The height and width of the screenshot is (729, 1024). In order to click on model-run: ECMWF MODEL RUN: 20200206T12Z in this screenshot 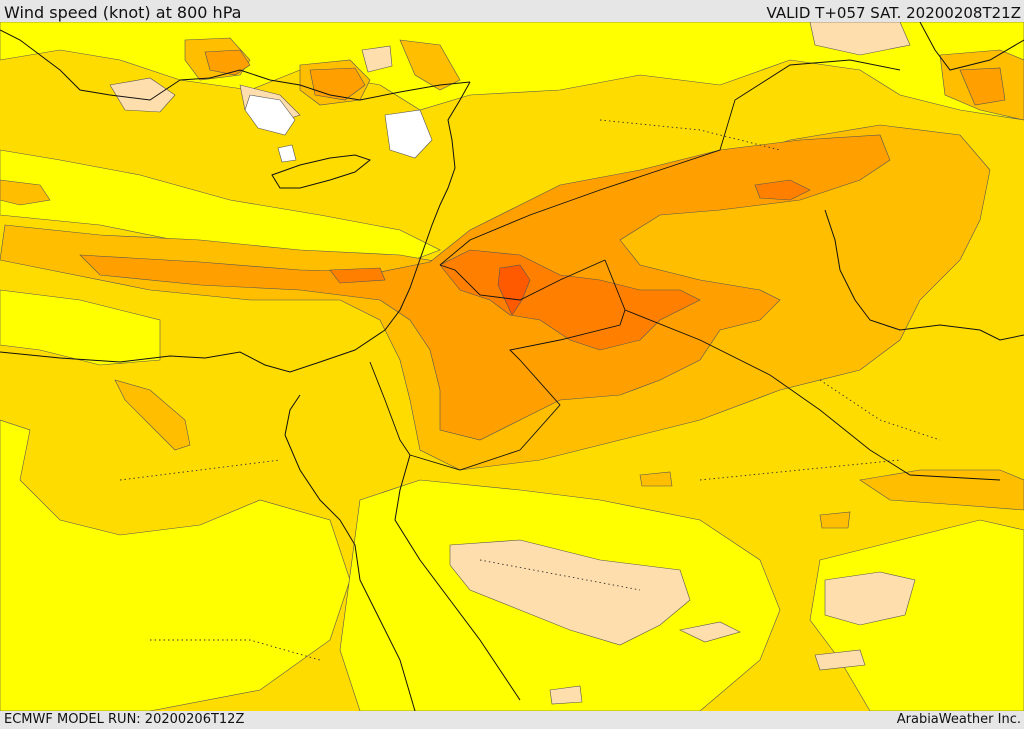, I will do `click(124, 719)`.